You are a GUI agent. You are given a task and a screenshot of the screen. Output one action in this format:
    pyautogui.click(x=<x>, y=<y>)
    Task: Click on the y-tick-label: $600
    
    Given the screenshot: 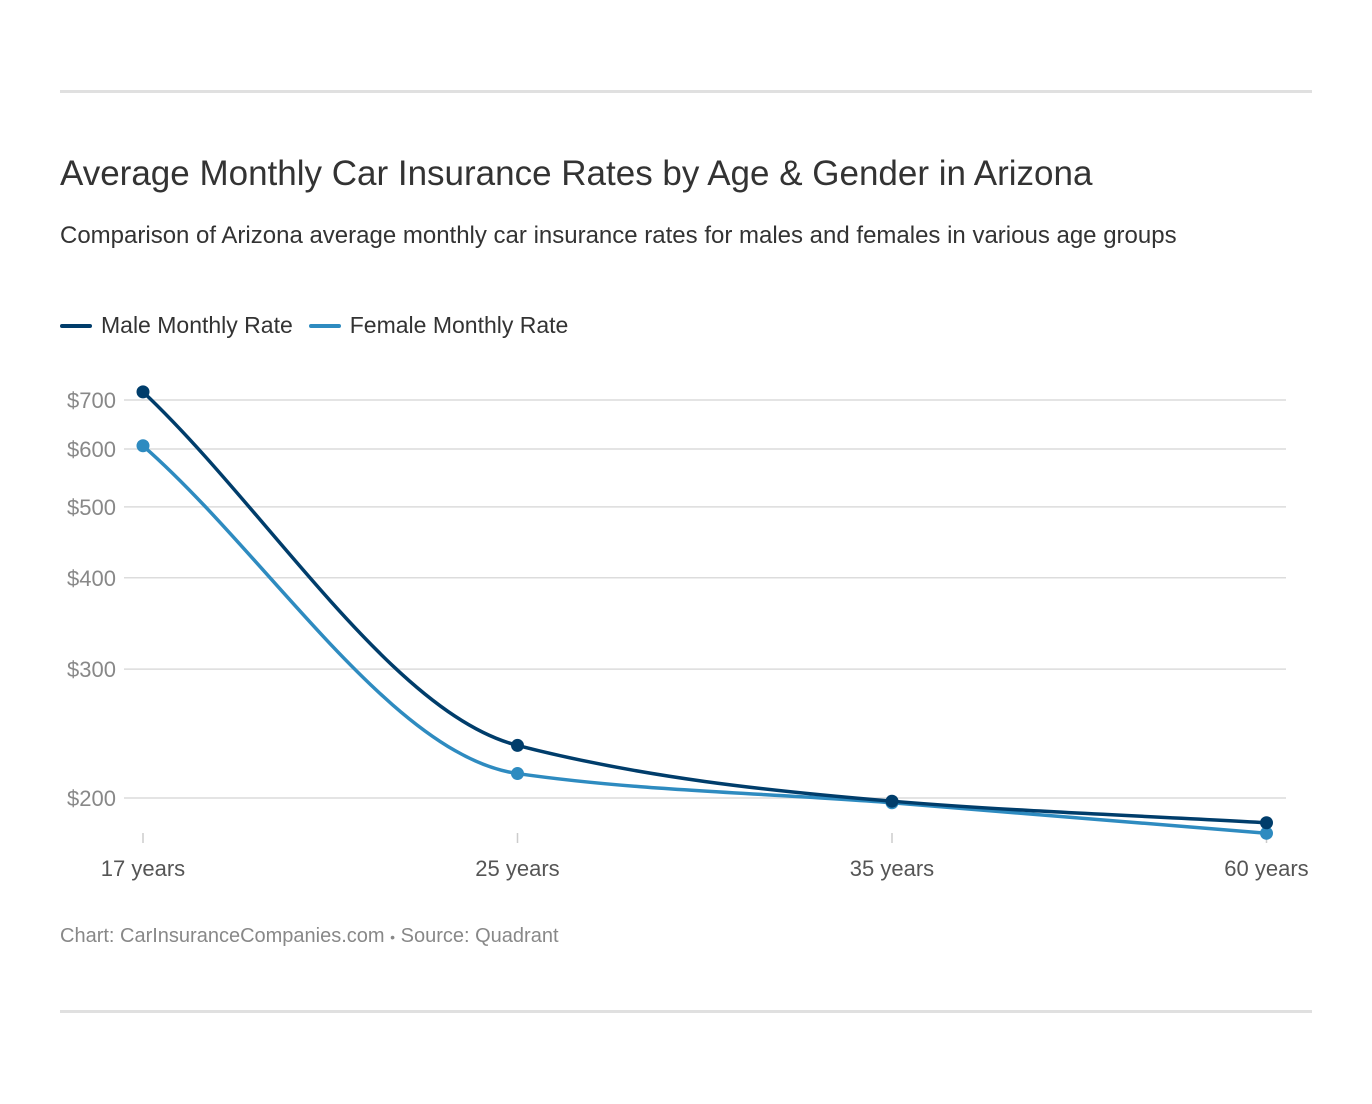 What is the action you would take?
    pyautogui.click(x=91, y=449)
    